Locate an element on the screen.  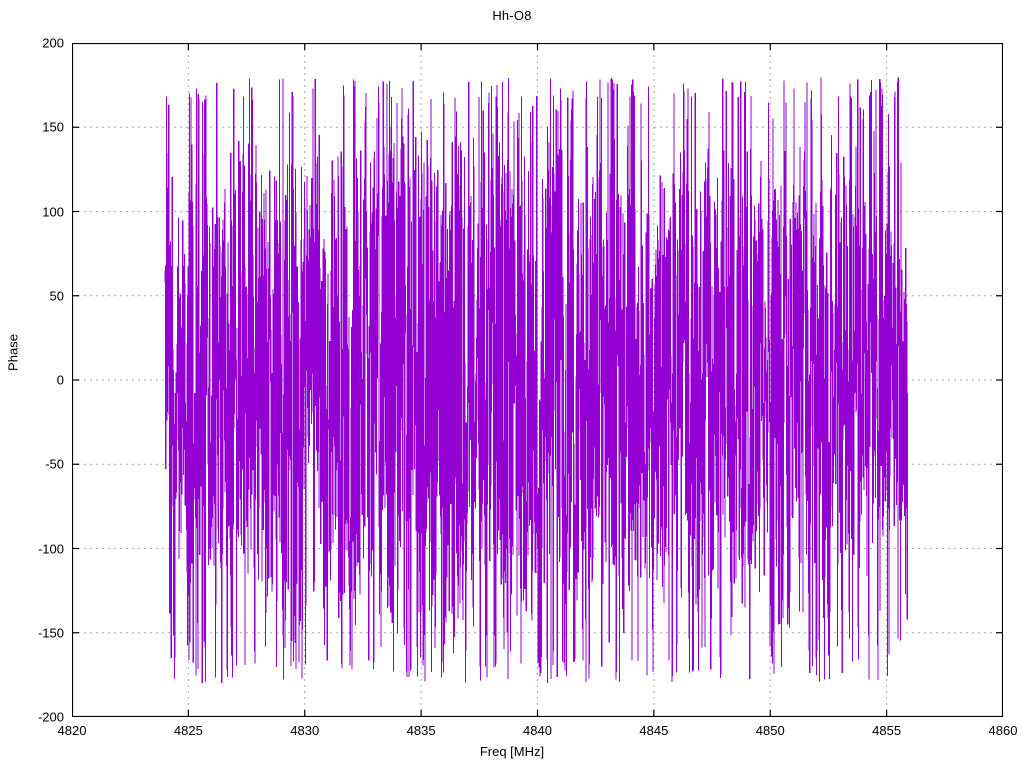
x-tick-label: 4825 is located at coordinates (188, 730).